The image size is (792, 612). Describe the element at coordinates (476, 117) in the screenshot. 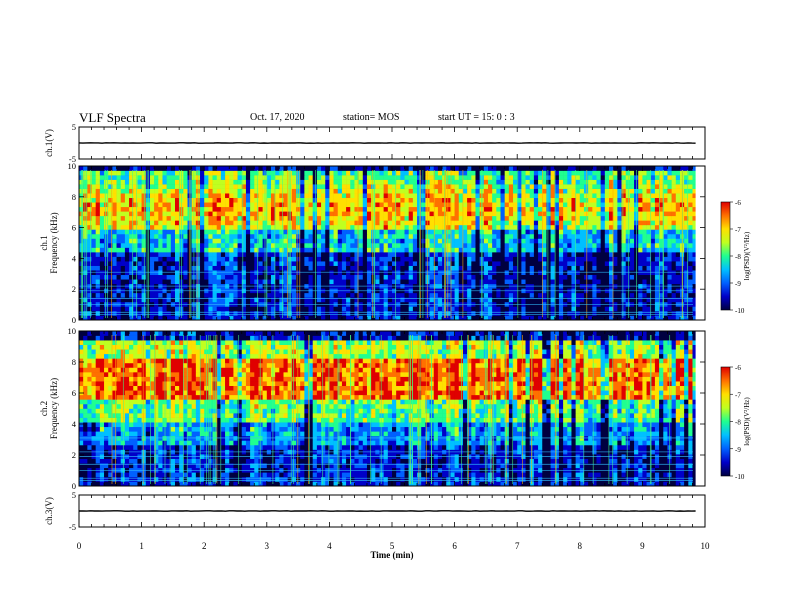

I see `start-time-label: start UT = 15: 0 : 3` at that location.